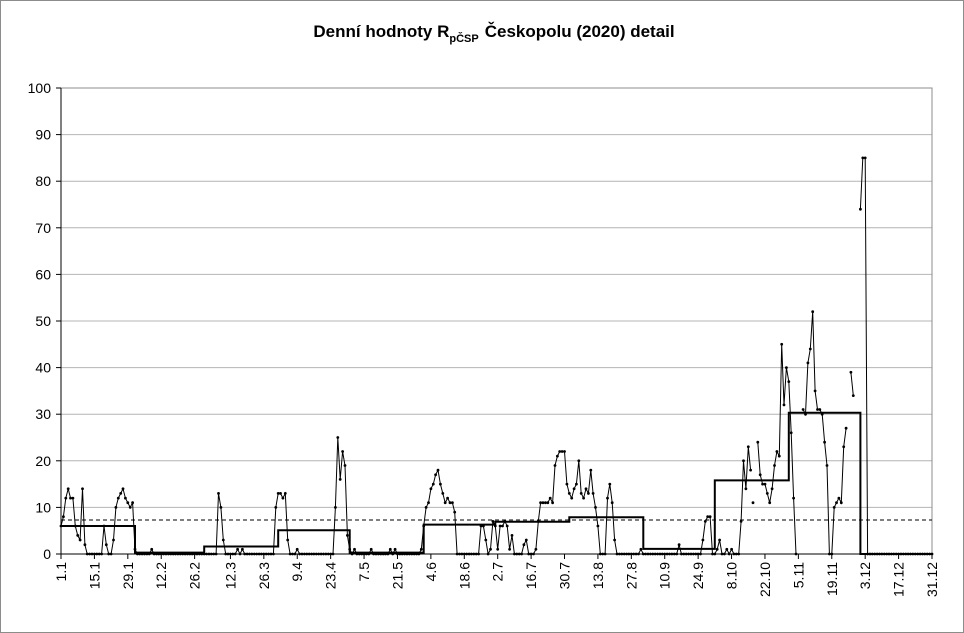 This screenshot has width=964, height=633. Describe the element at coordinates (43, 181) in the screenshot. I see `y-tick-label: 80` at that location.